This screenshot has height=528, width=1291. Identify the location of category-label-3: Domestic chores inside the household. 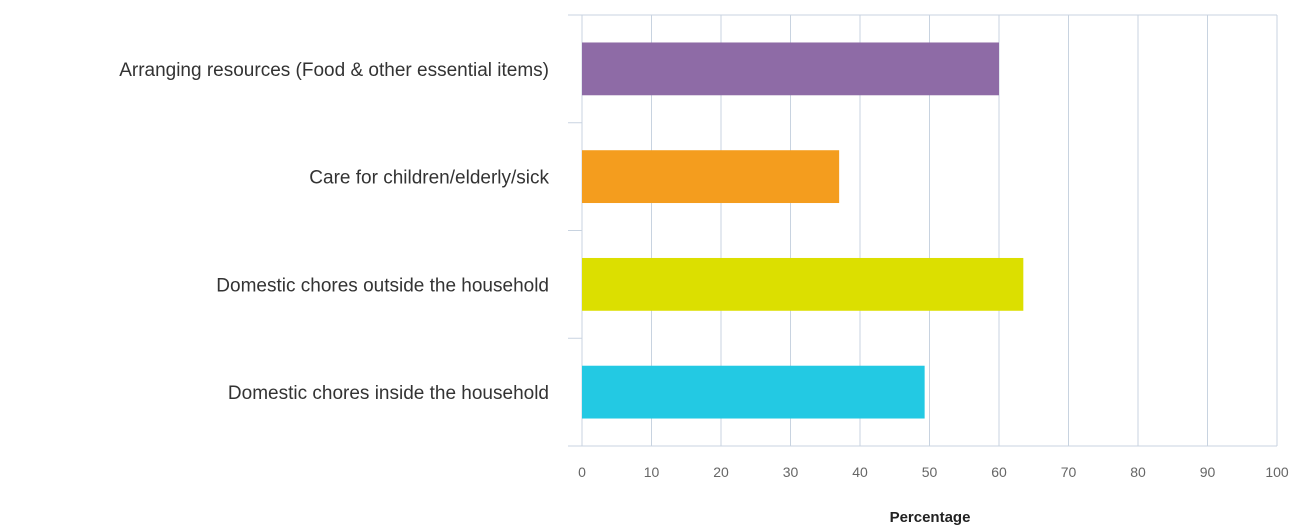
(388, 393).